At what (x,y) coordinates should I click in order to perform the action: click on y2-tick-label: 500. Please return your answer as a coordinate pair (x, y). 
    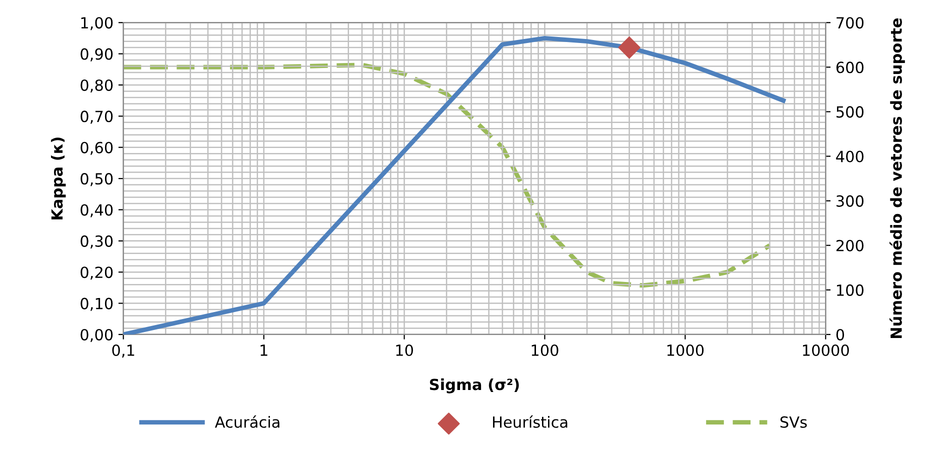
    Looking at the image, I should click on (850, 112).